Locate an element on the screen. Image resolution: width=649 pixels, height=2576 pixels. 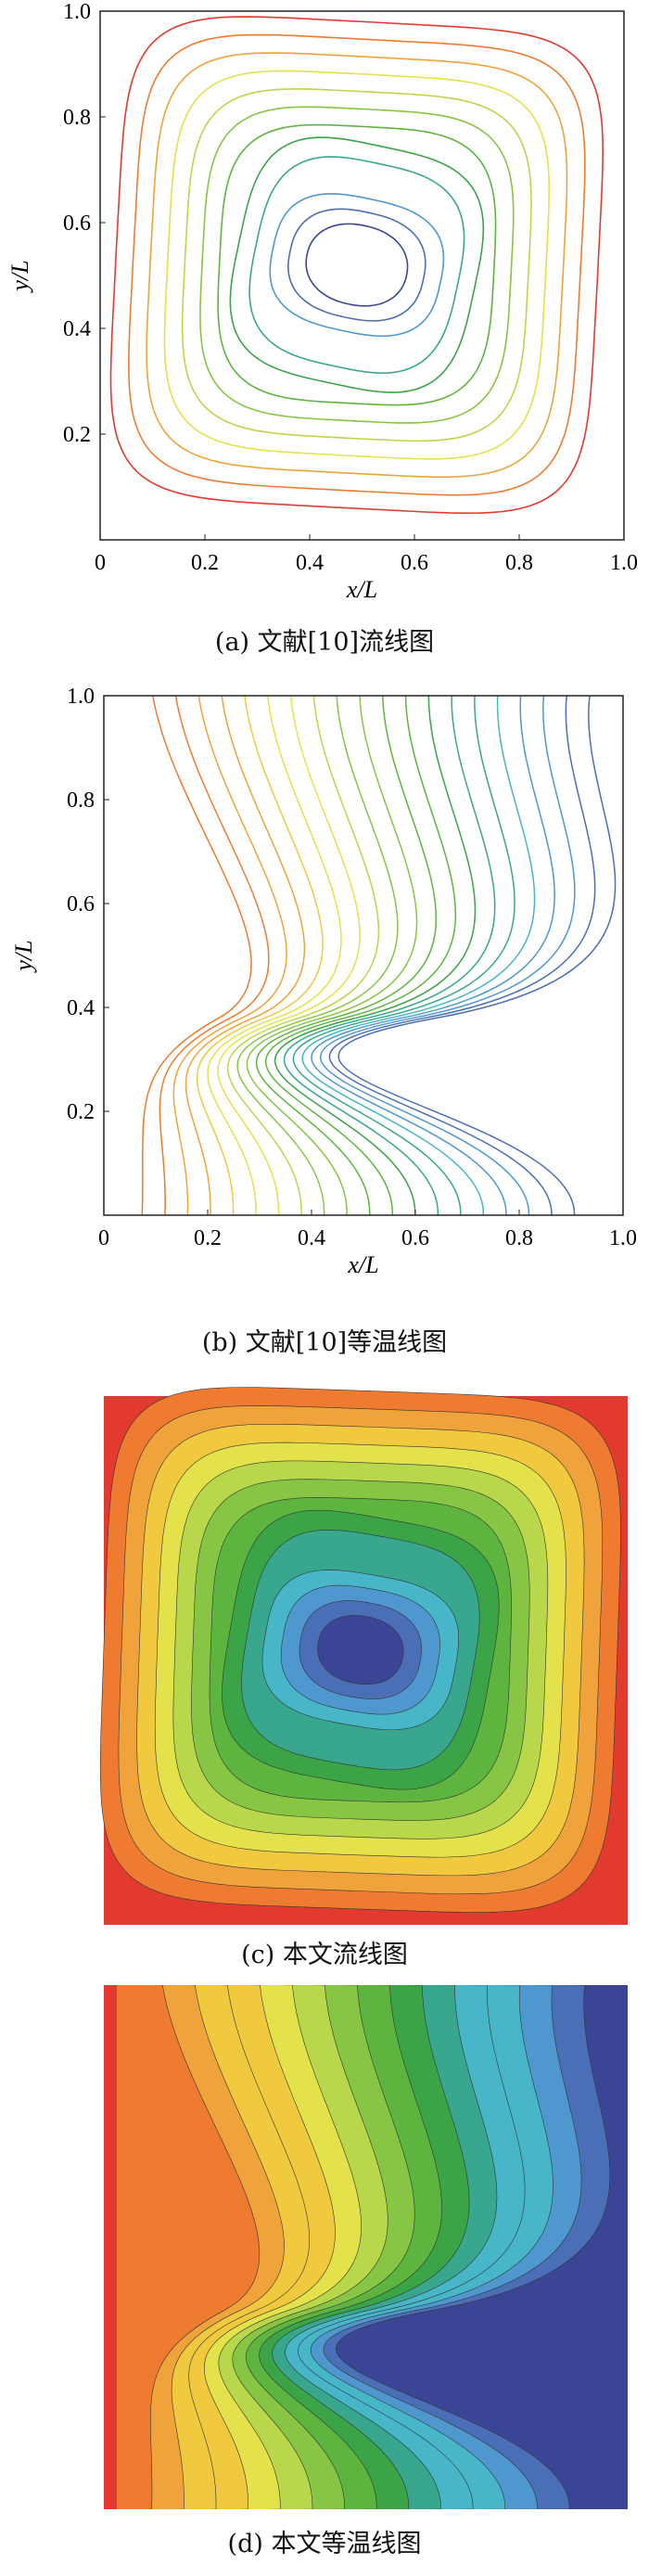
plot-b-xtick-label: 0.2 is located at coordinates (208, 1238).